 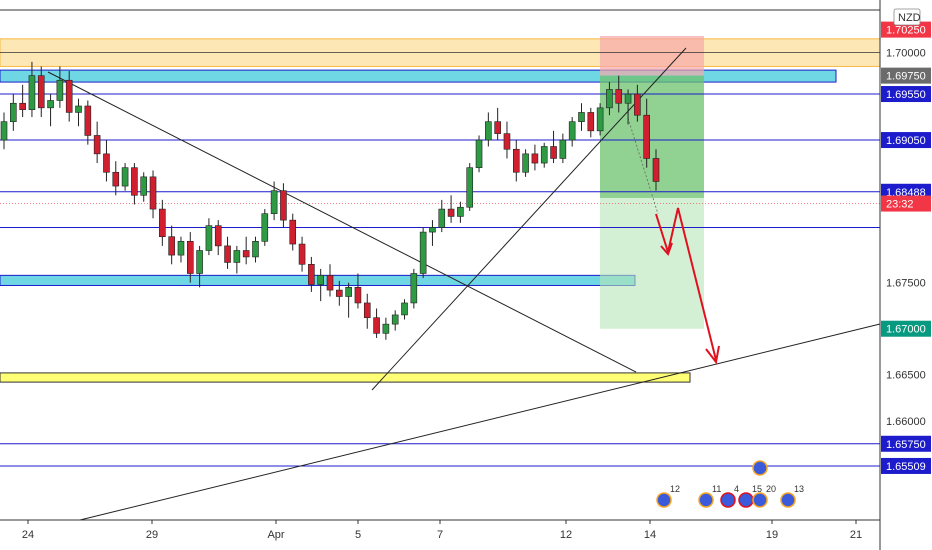 I want to click on price-label-text: 1.69750, so click(x=906, y=77).